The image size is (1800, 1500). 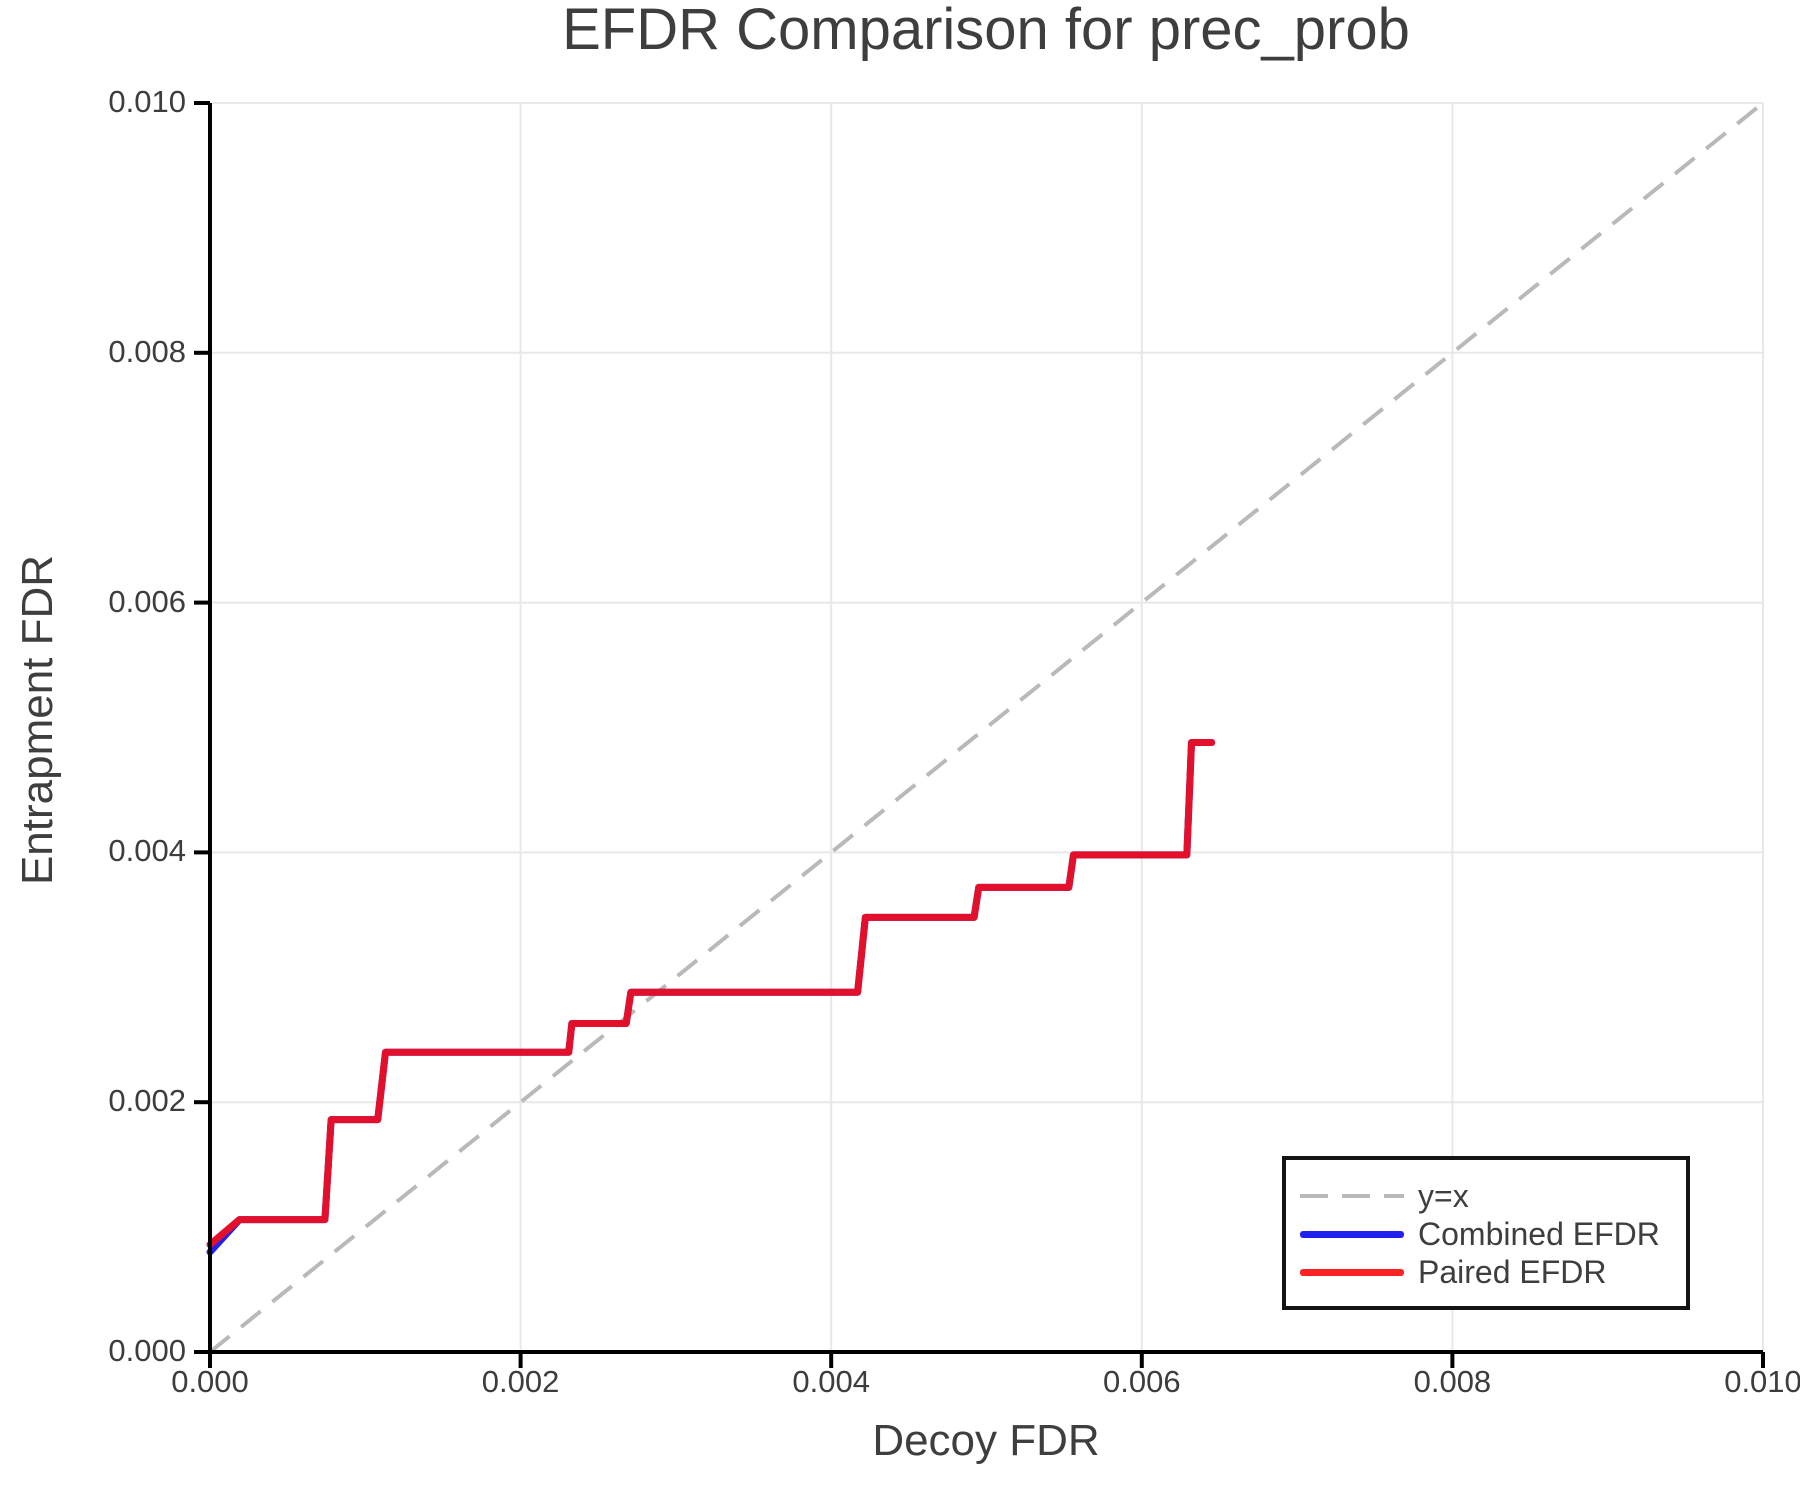 What do you see at coordinates (147, 351) in the screenshot?
I see `y-tick-label: 0.008` at bounding box center [147, 351].